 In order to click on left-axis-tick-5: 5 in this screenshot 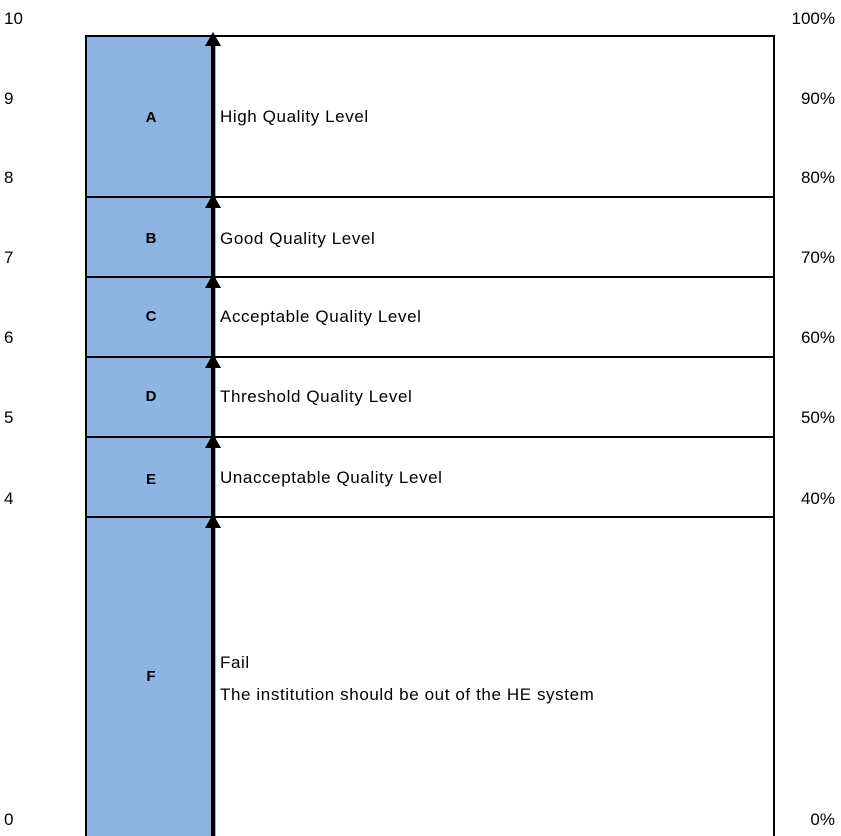, I will do `click(9, 417)`.